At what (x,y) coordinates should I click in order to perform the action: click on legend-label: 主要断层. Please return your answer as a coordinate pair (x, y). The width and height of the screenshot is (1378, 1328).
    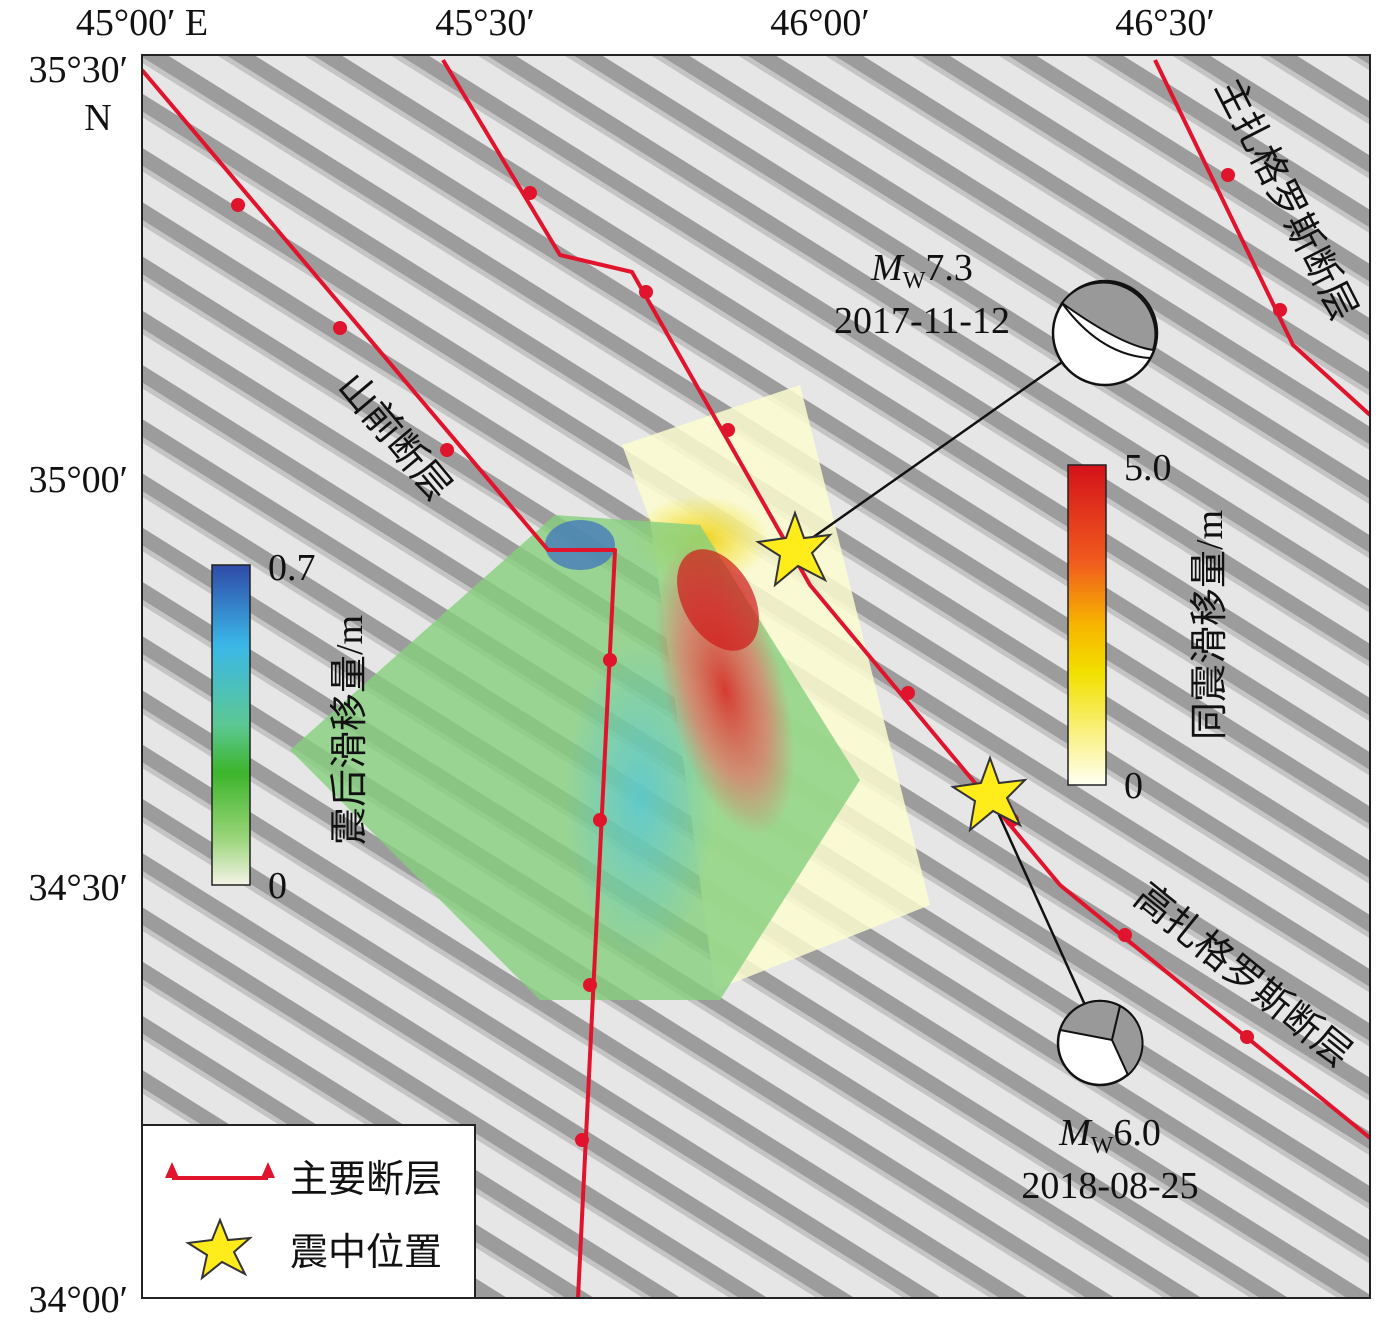
    Looking at the image, I should click on (366, 1180).